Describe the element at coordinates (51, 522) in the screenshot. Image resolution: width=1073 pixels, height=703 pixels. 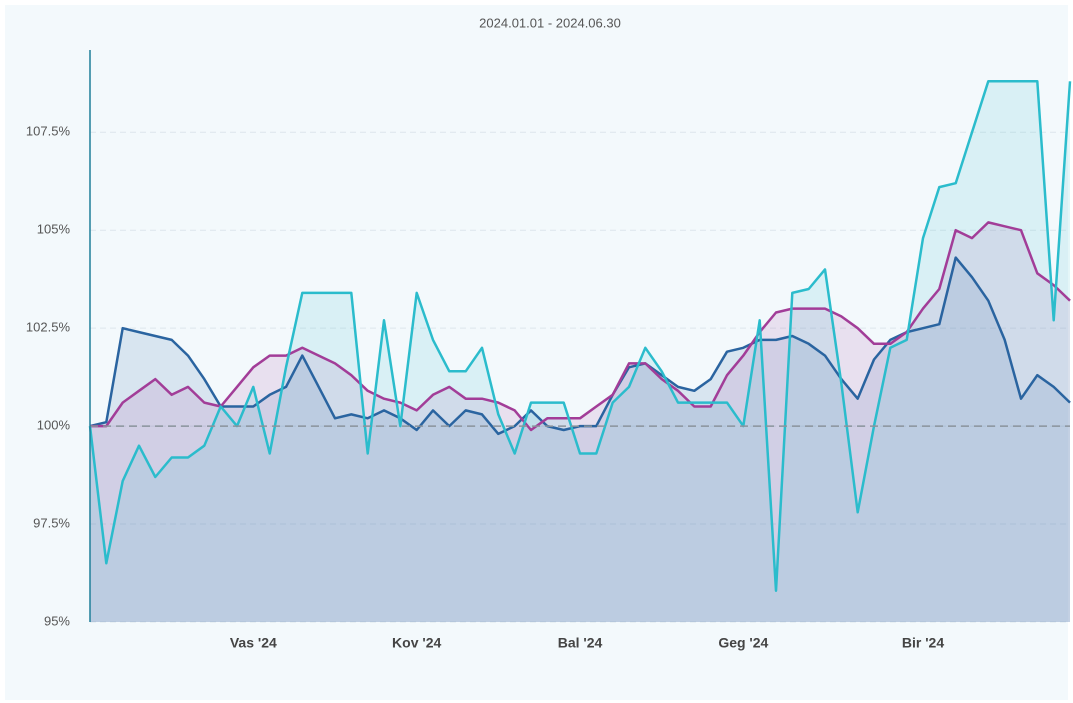
I see `y-tick-label: 97.5%` at that location.